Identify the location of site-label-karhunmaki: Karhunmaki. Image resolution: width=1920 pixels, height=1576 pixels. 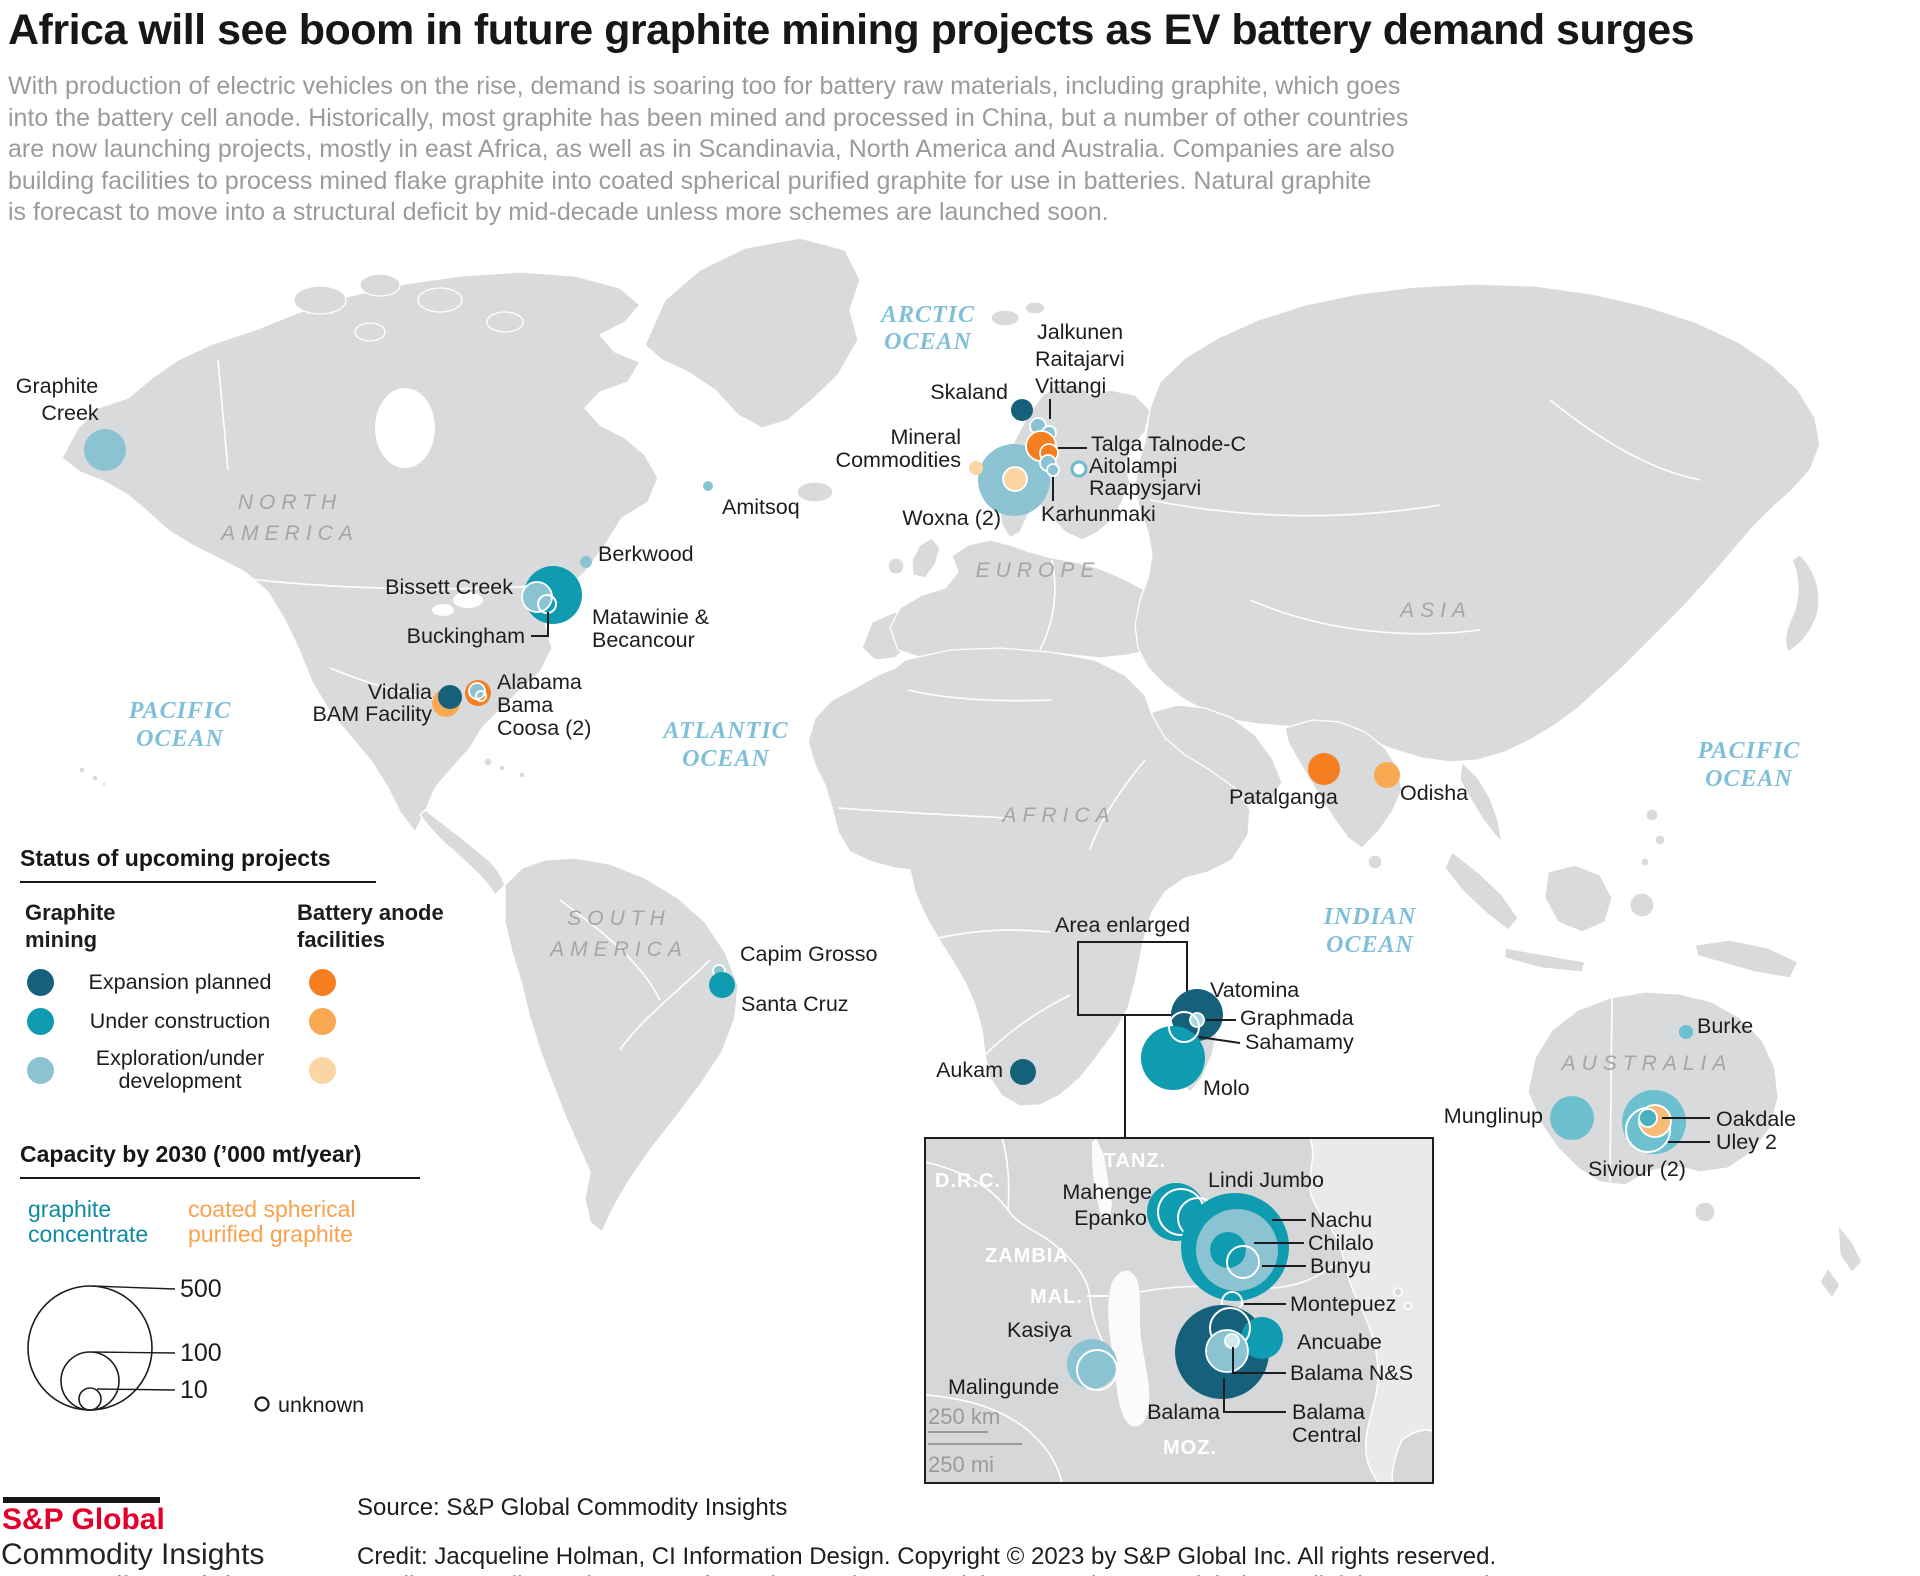
(1098, 514).